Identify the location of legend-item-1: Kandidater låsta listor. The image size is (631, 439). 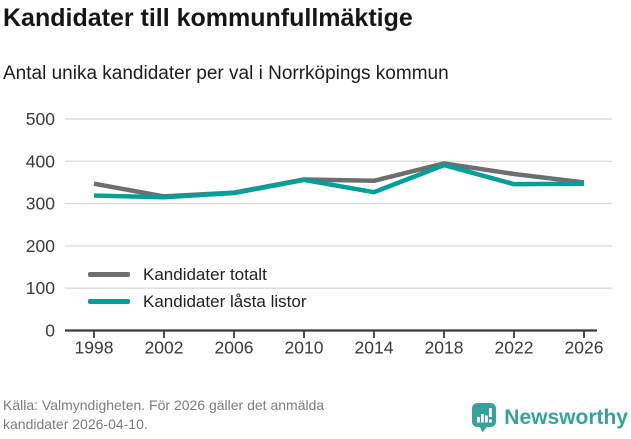
(197, 301).